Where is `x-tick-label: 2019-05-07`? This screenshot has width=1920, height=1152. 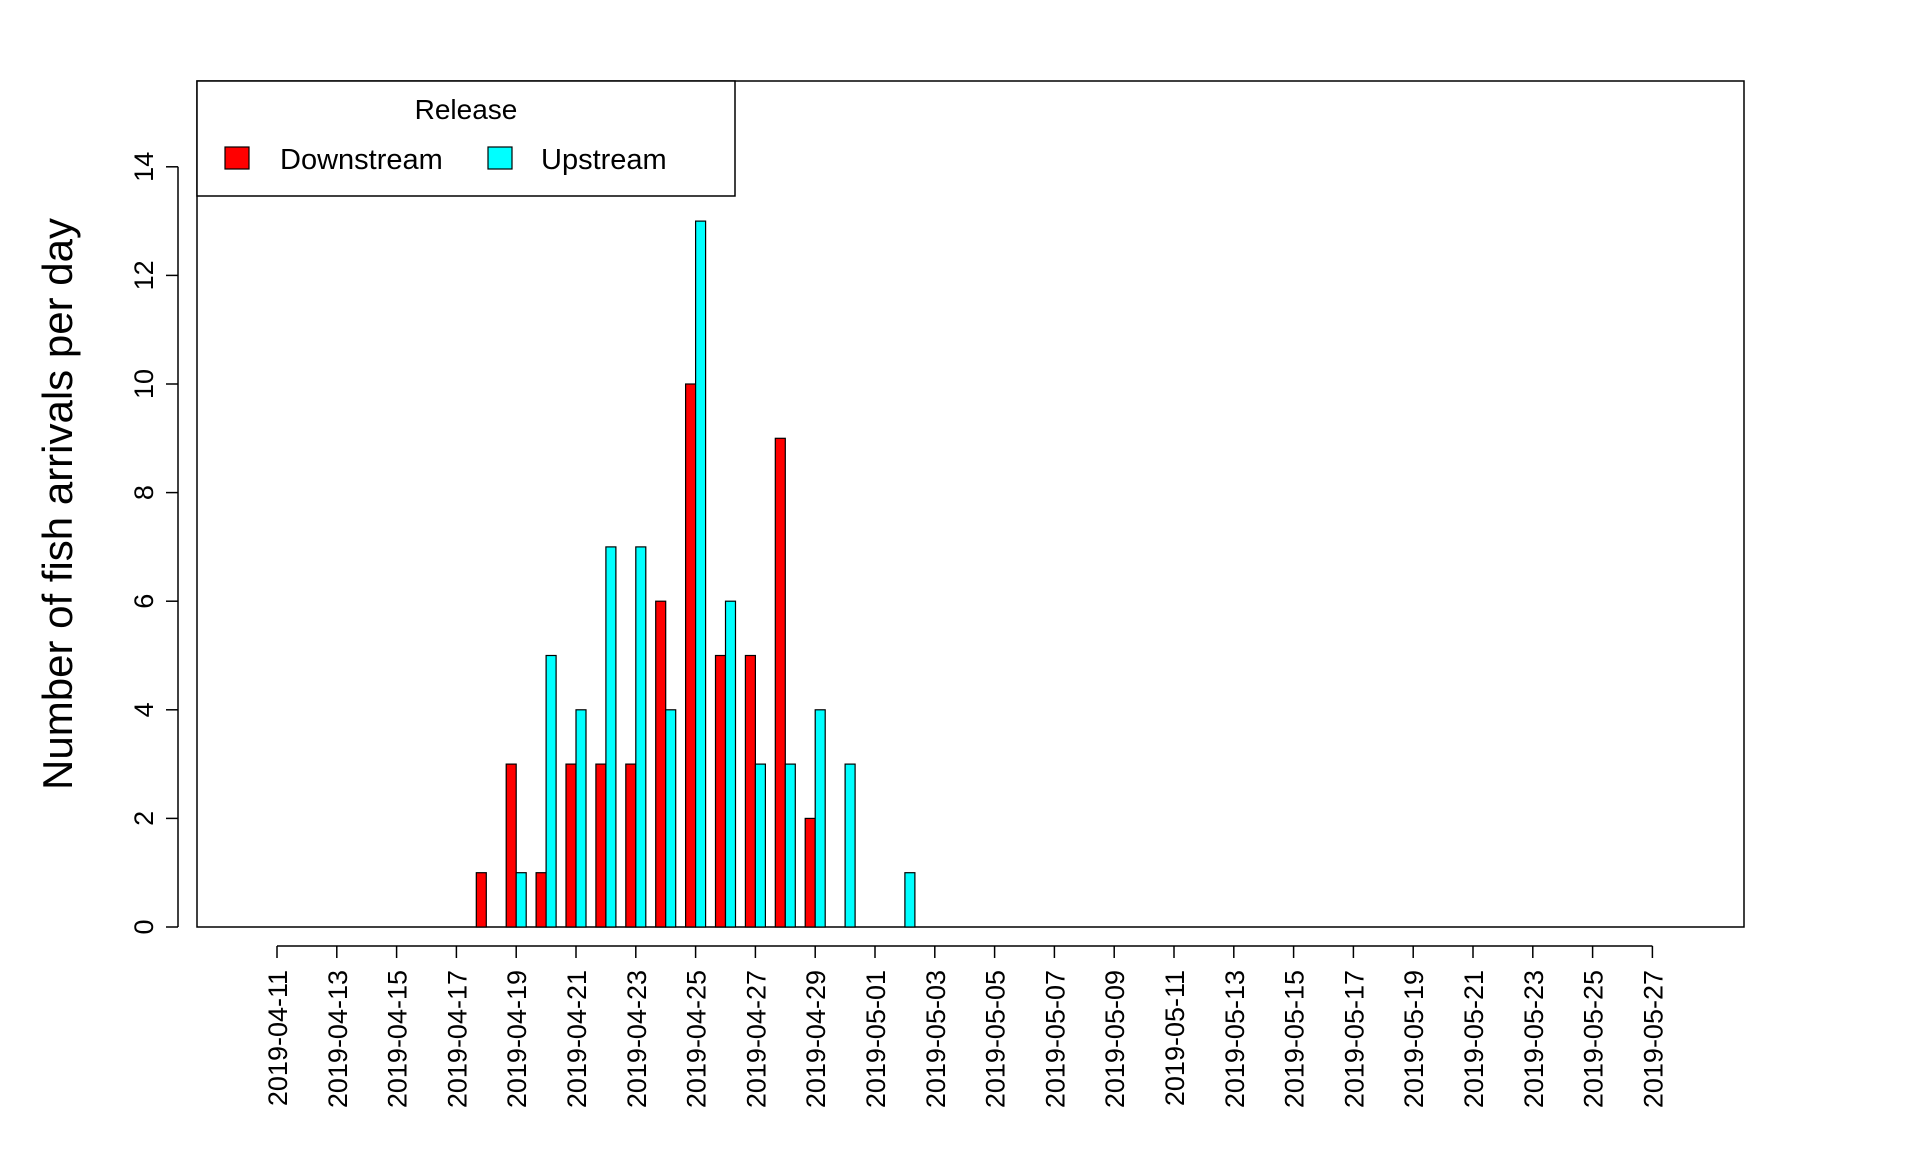 x-tick-label: 2019-05-07 is located at coordinates (1055, 1039).